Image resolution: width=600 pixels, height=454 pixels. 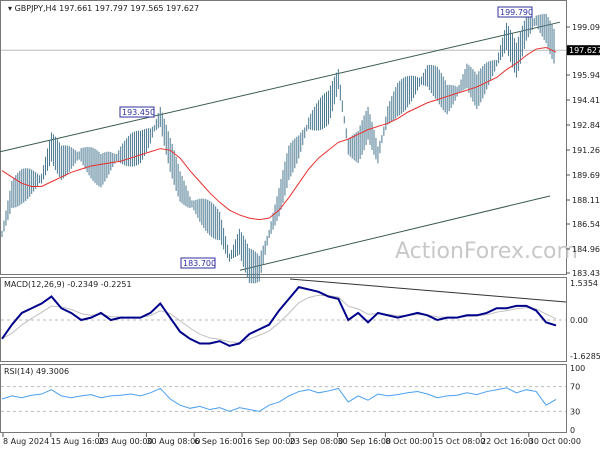 What do you see at coordinates (577, 368) in the screenshot?
I see `rsi-y-label: 100` at bounding box center [577, 368].